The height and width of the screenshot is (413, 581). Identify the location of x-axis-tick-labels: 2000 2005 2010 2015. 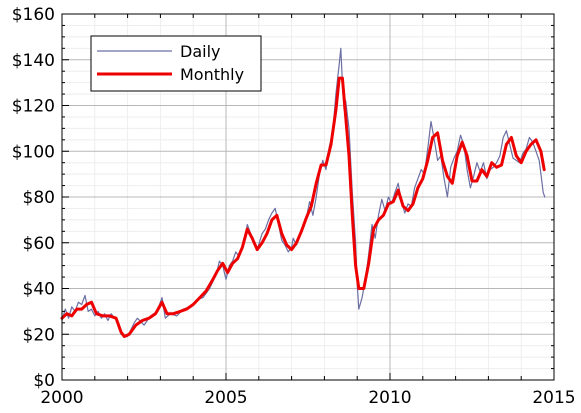
(307, 398).